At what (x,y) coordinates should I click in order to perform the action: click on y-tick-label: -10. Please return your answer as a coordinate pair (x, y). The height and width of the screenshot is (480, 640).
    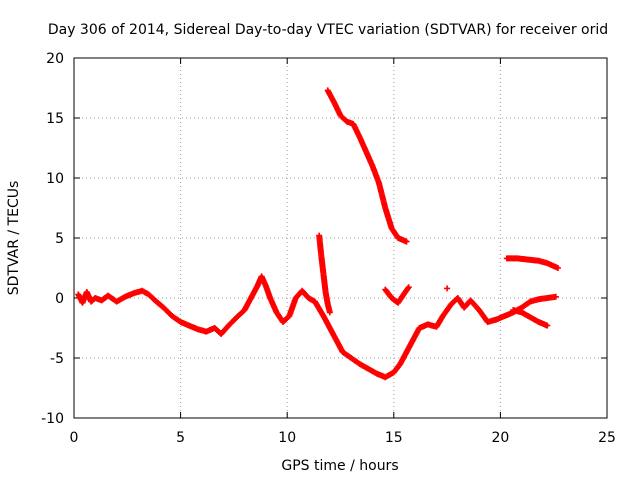
    Looking at the image, I should click on (52, 419).